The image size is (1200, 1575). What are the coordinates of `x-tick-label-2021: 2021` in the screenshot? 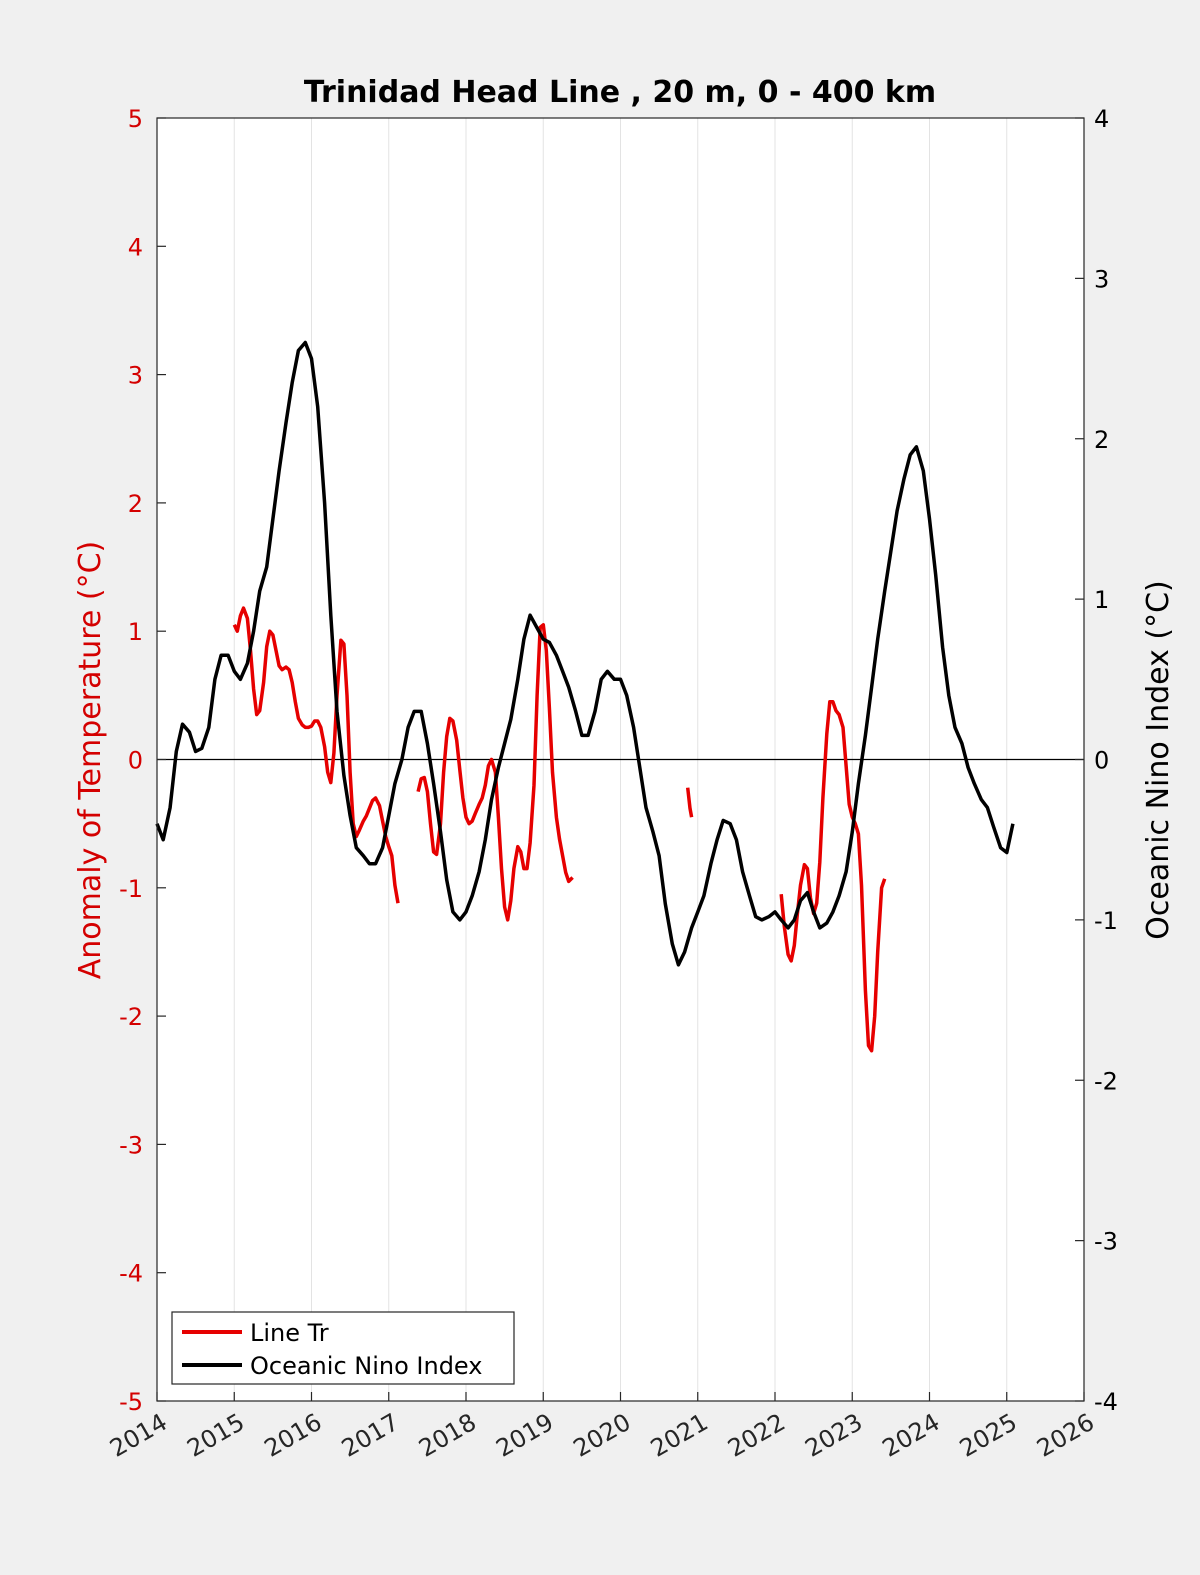 It's located at (679, 1435).